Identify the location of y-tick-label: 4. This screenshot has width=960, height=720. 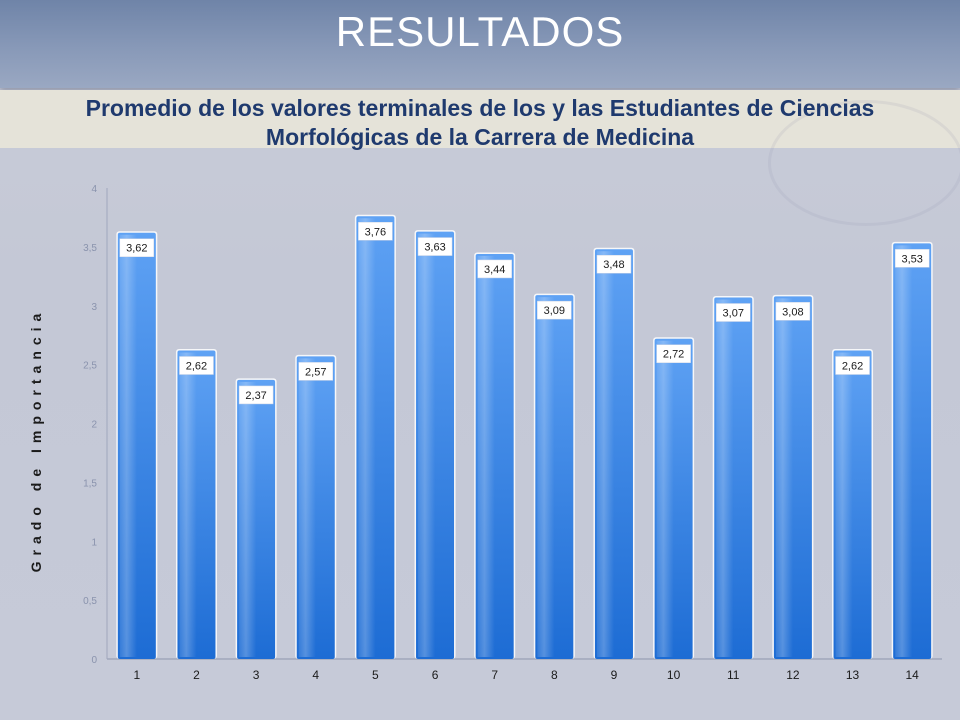
(94, 189).